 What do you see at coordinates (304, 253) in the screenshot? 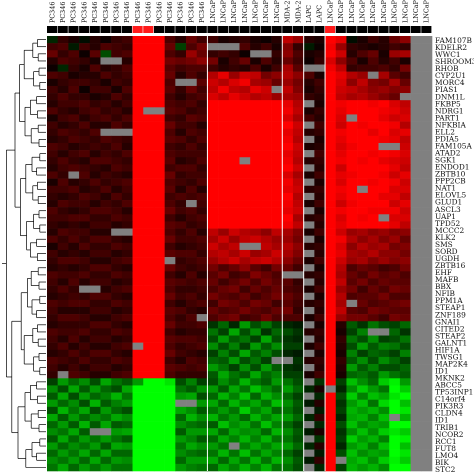
I see `group-separator` at bounding box center [304, 253].